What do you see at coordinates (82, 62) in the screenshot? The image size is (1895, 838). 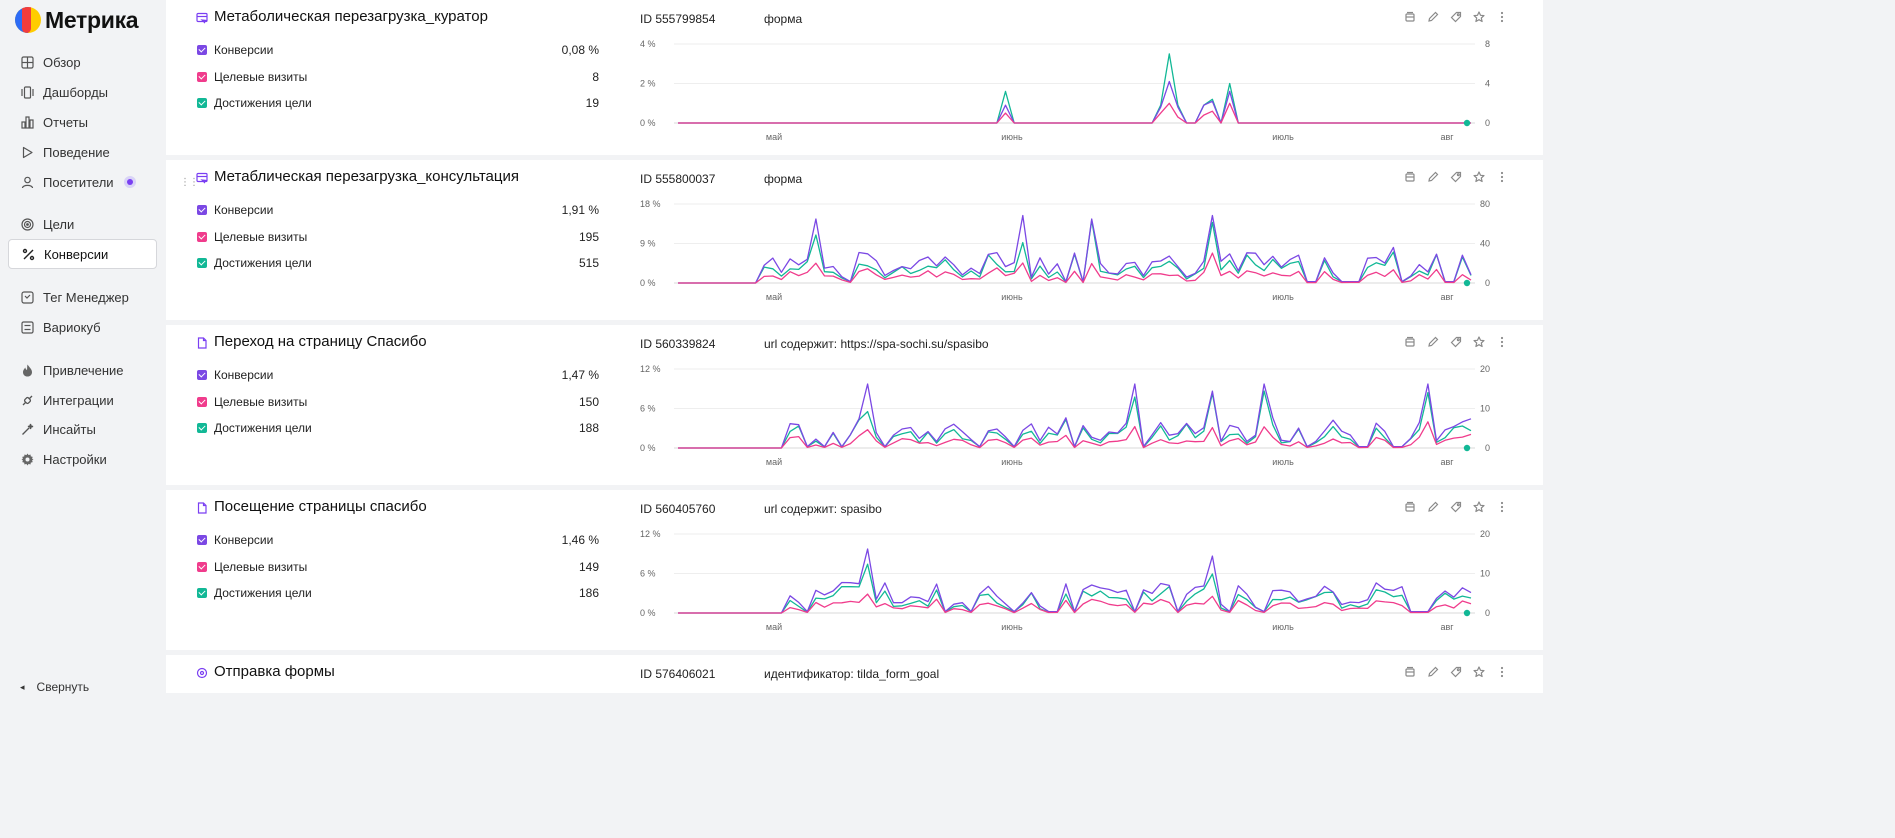 I see `sidebar-item-overview: Обзор` at bounding box center [82, 62].